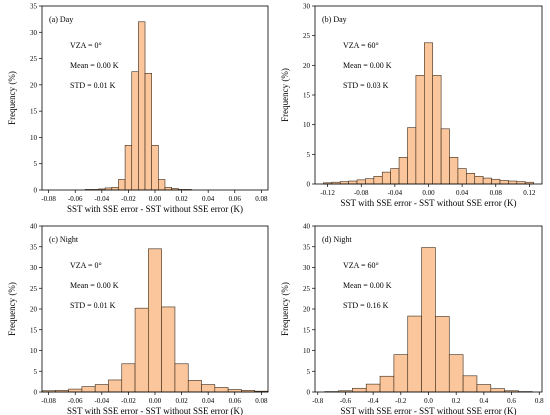  Describe the element at coordinates (401, 401) in the screenshot. I see `x-tick-label: -0.2` at that location.